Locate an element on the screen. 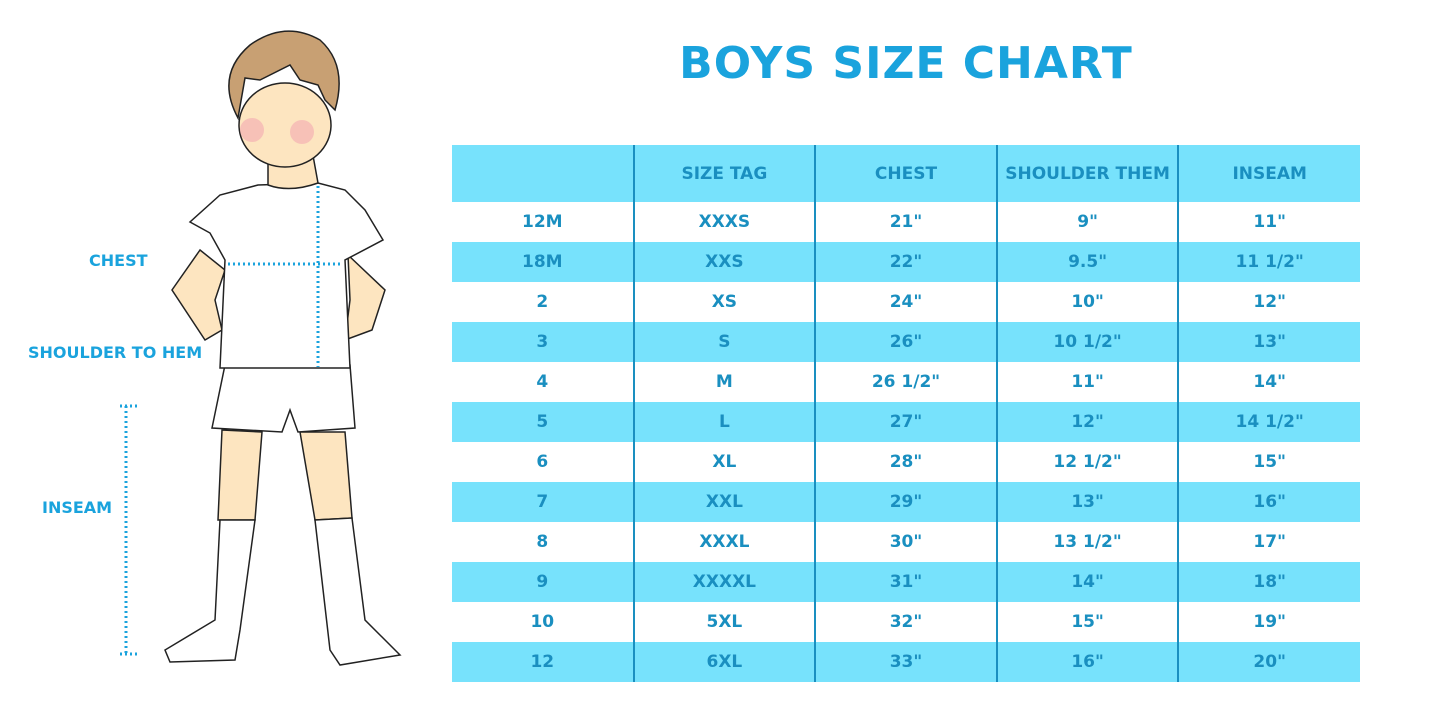 Image resolution: width=1445 pixels, height=723 pixels. table-cell: 32" is located at coordinates (905, 622).